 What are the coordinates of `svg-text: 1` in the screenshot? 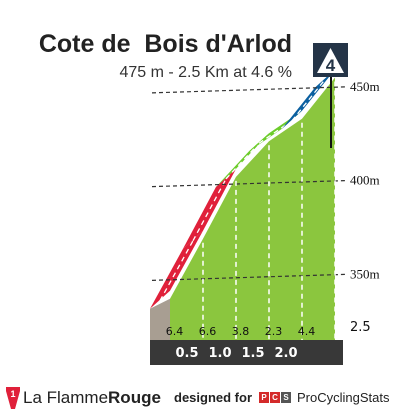 It's located at (12, 394).